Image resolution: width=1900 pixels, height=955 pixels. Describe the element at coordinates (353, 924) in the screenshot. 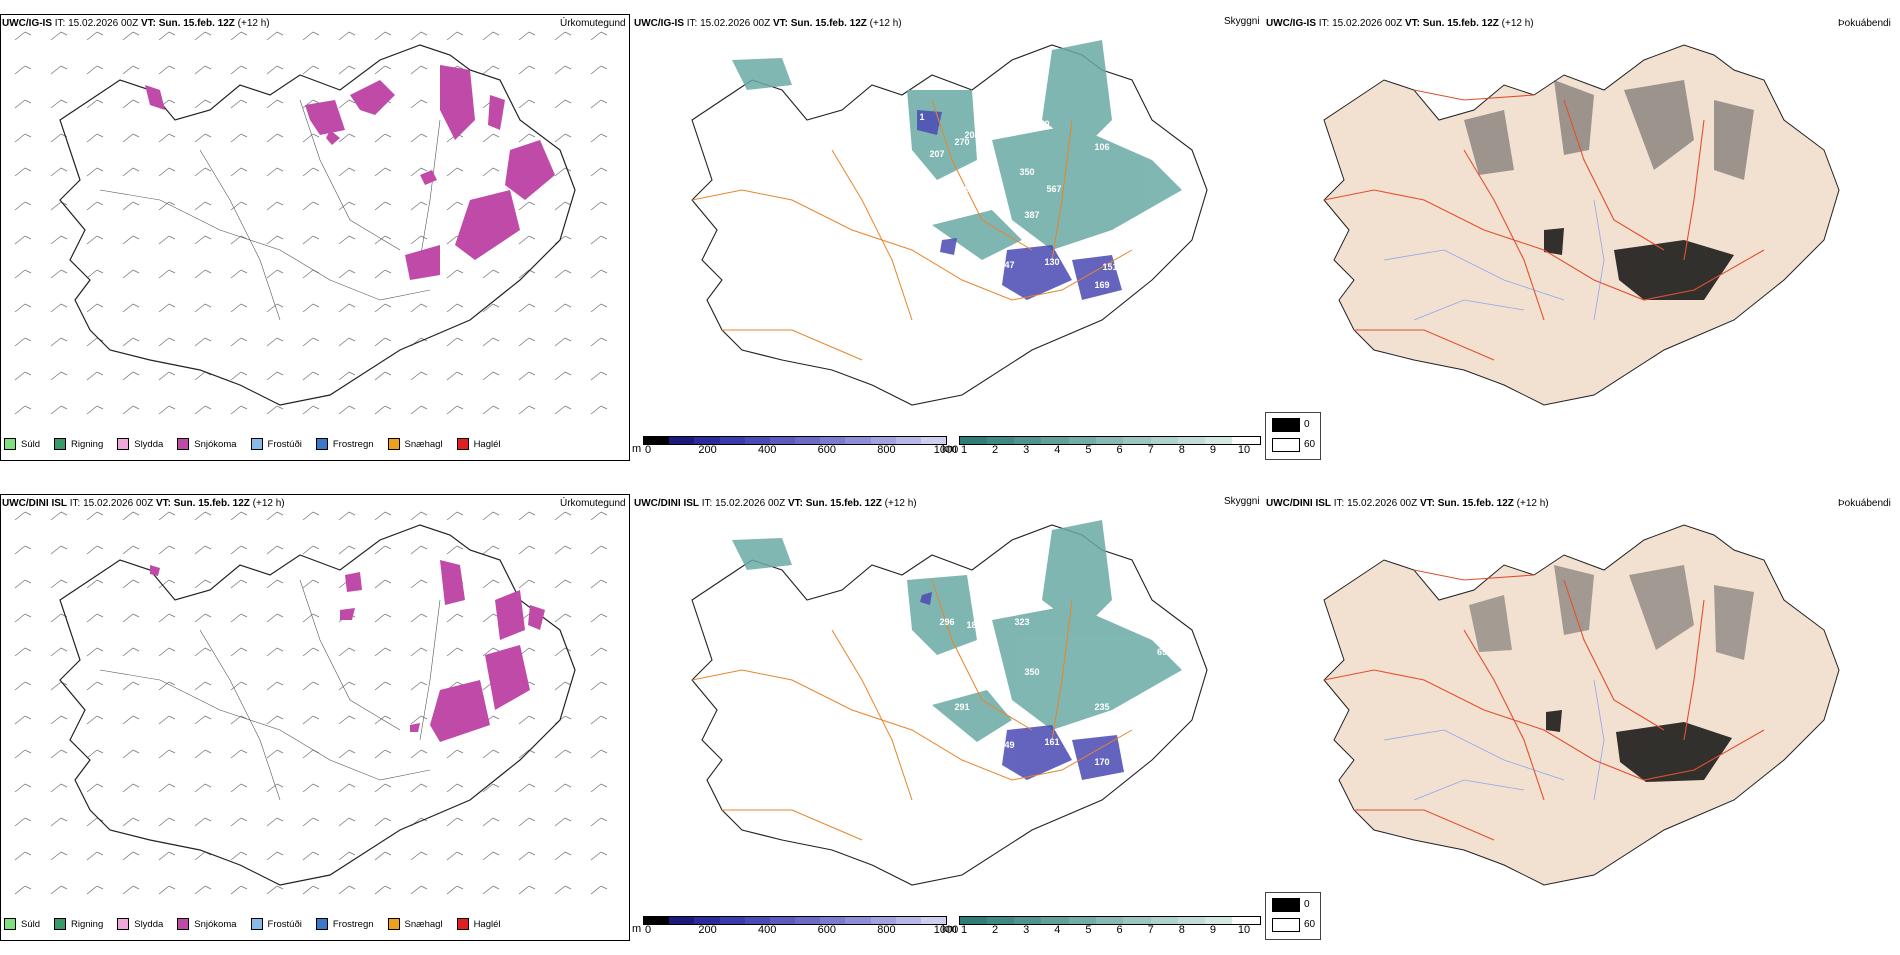

I see `legend-label: Frostregn` at that location.